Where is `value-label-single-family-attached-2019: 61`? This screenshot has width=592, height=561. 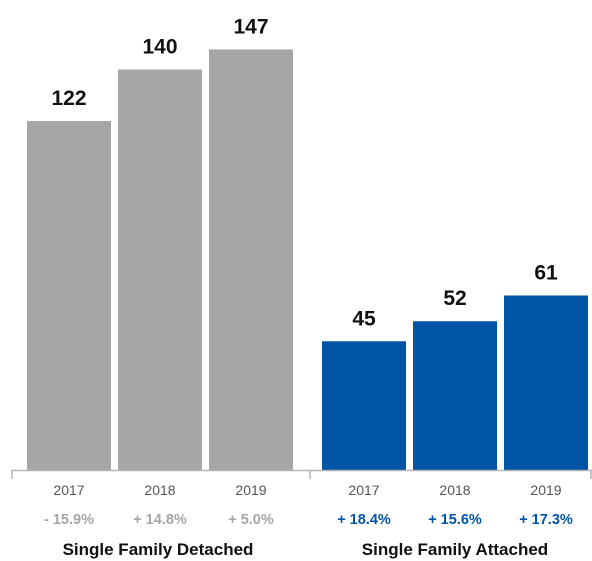
value-label-single-family-attached-2019: 61 is located at coordinates (546, 272).